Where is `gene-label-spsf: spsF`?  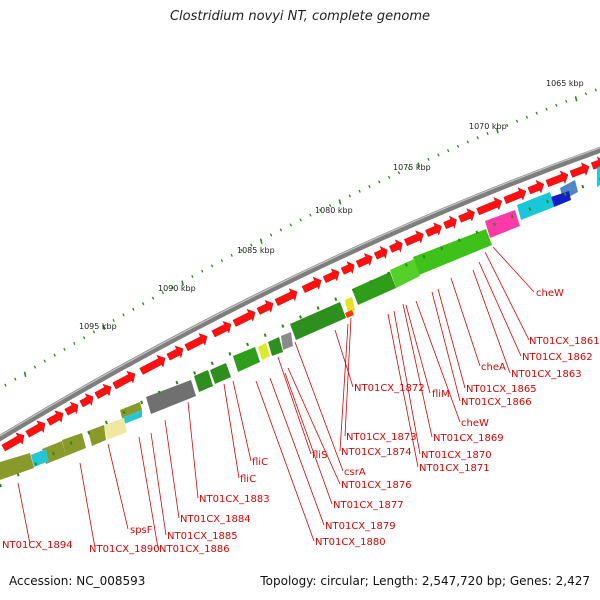
gene-label-spsf: spsF is located at coordinates (141, 530).